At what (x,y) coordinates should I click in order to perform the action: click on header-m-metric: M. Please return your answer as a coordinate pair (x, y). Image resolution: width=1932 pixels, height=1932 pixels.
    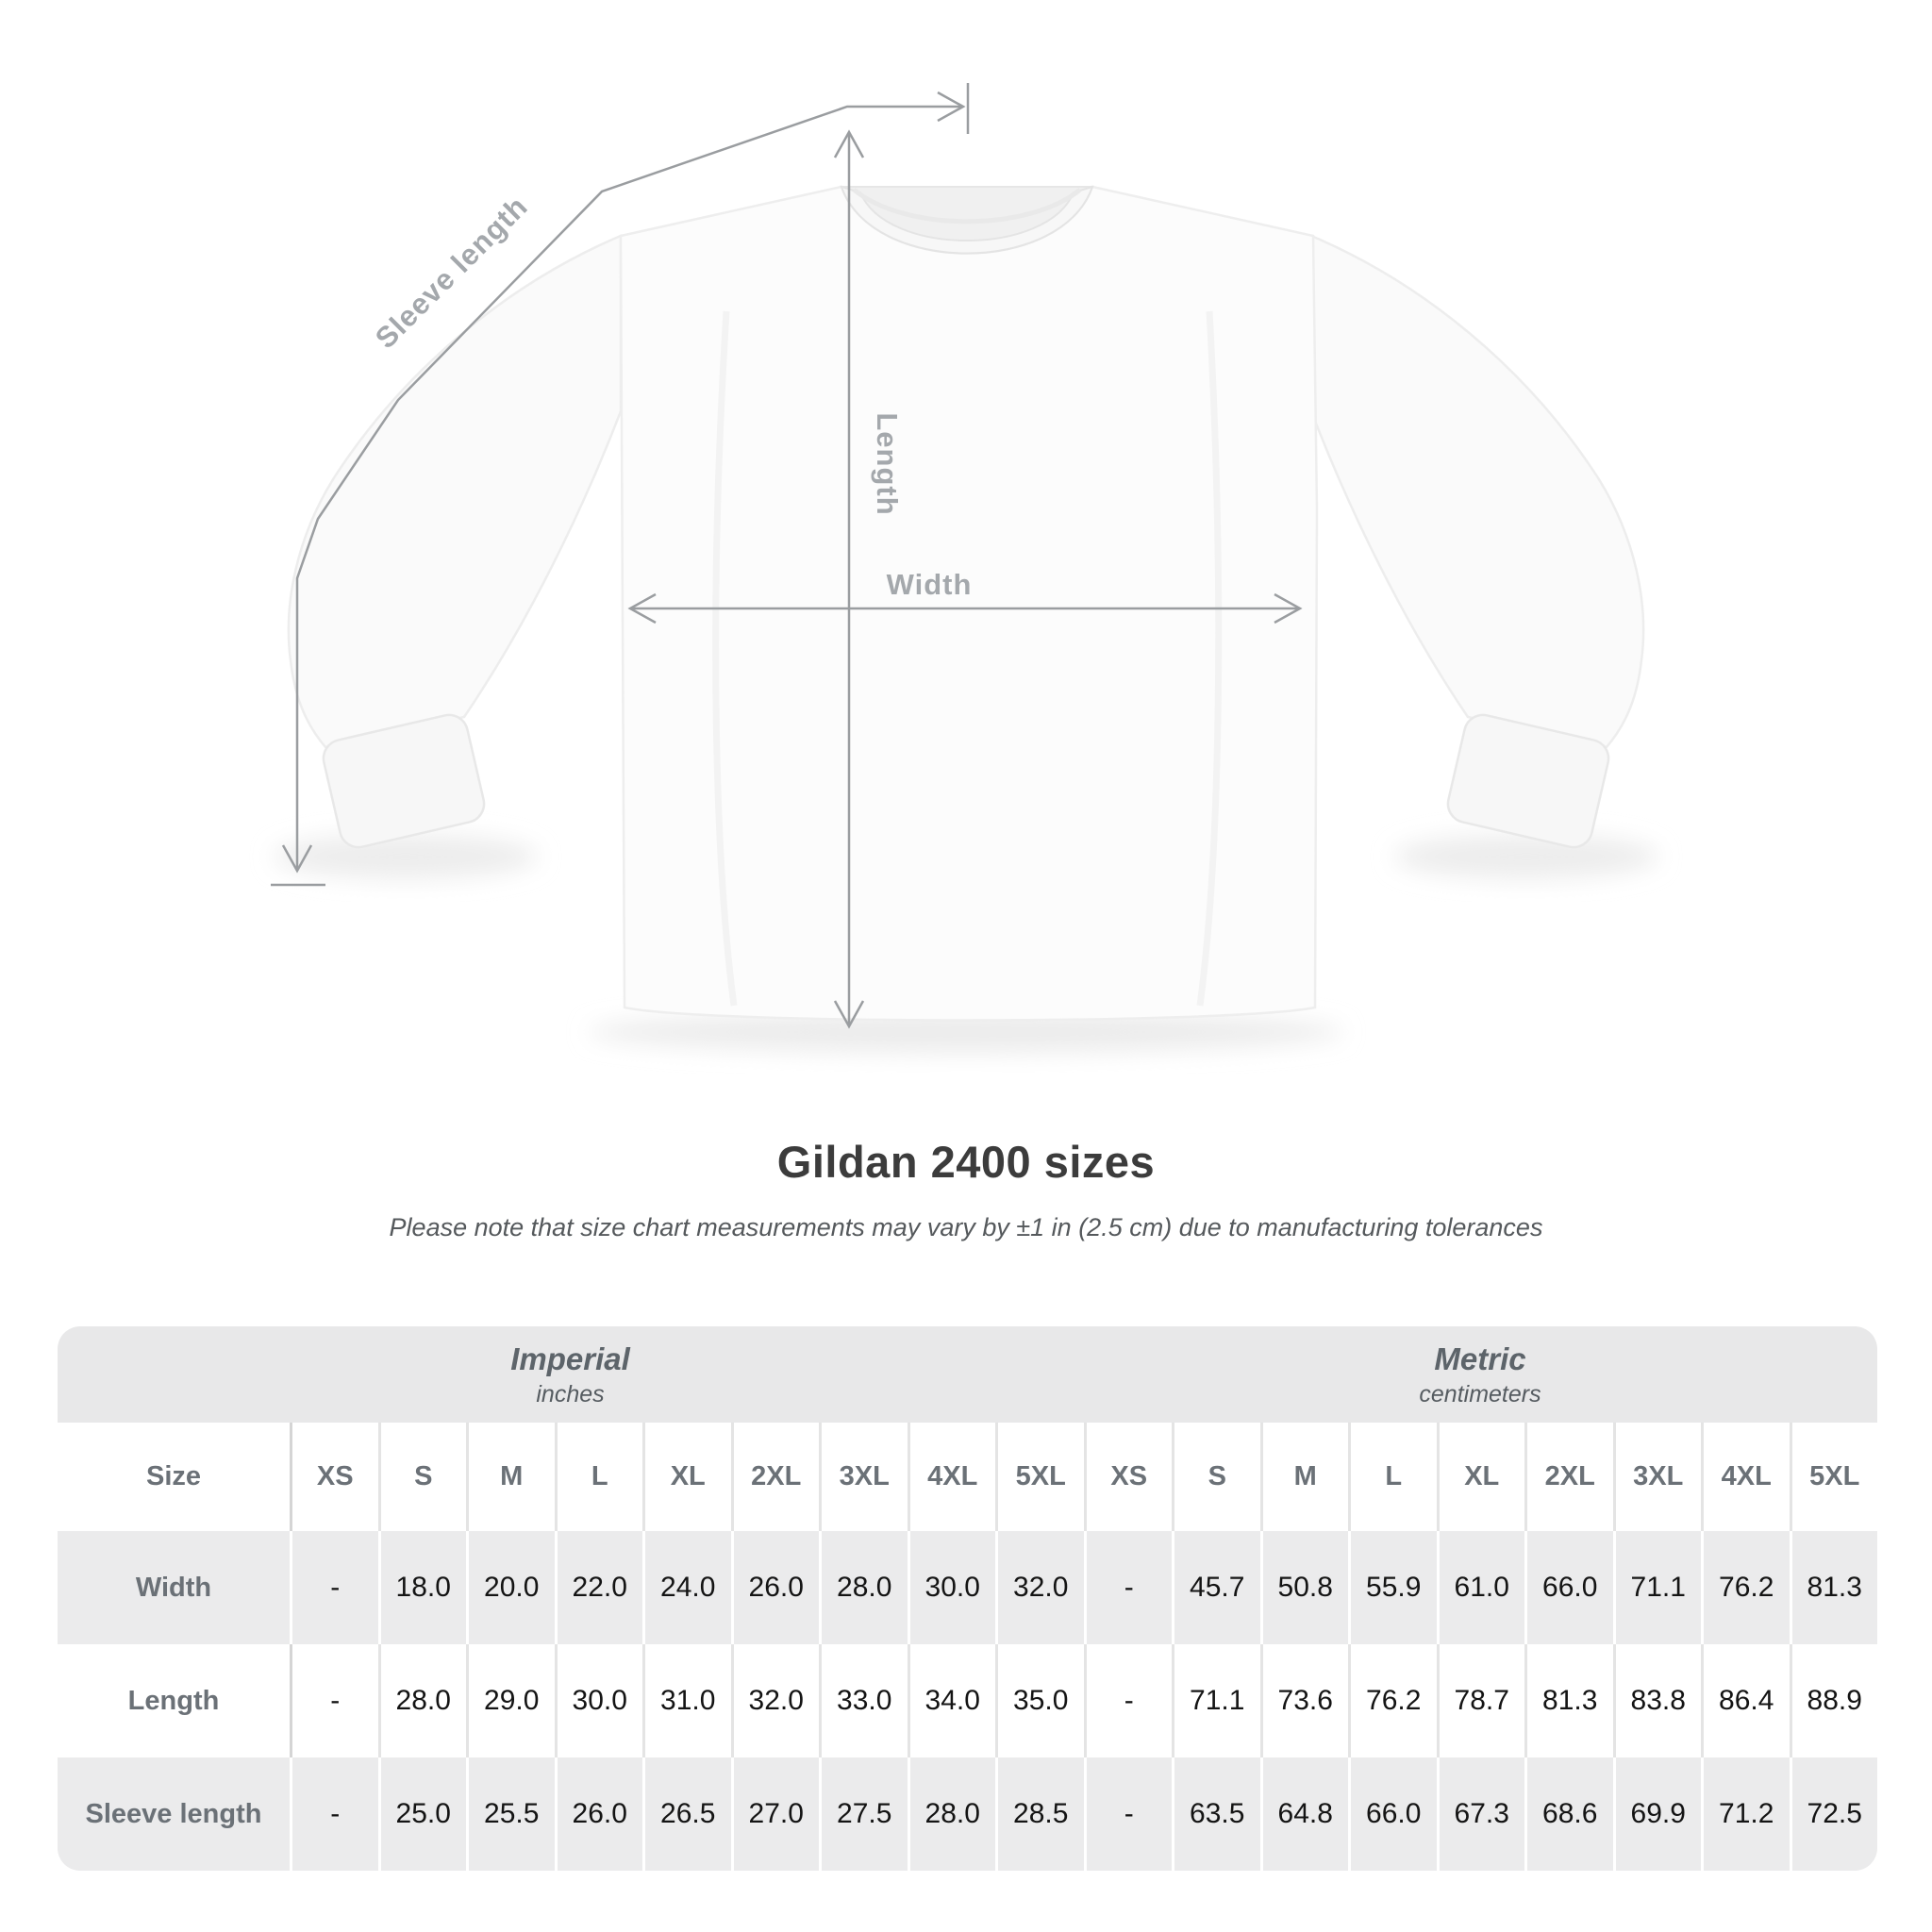
    Looking at the image, I should click on (1304, 1477).